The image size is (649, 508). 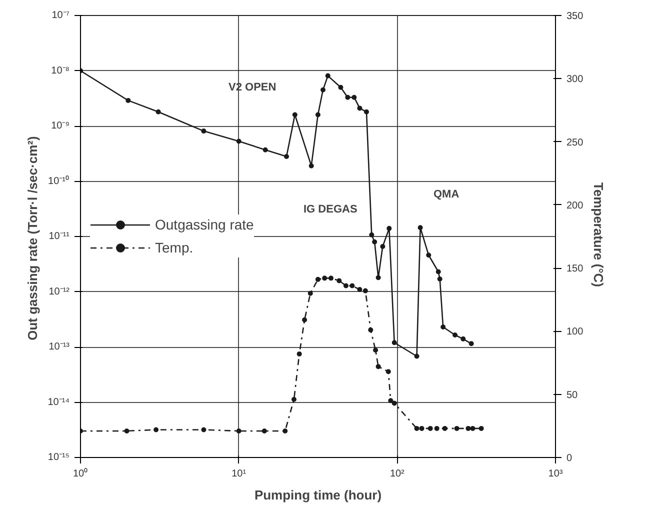 What do you see at coordinates (239, 474) in the screenshot?
I see `x-tick-label: 10¹` at bounding box center [239, 474].